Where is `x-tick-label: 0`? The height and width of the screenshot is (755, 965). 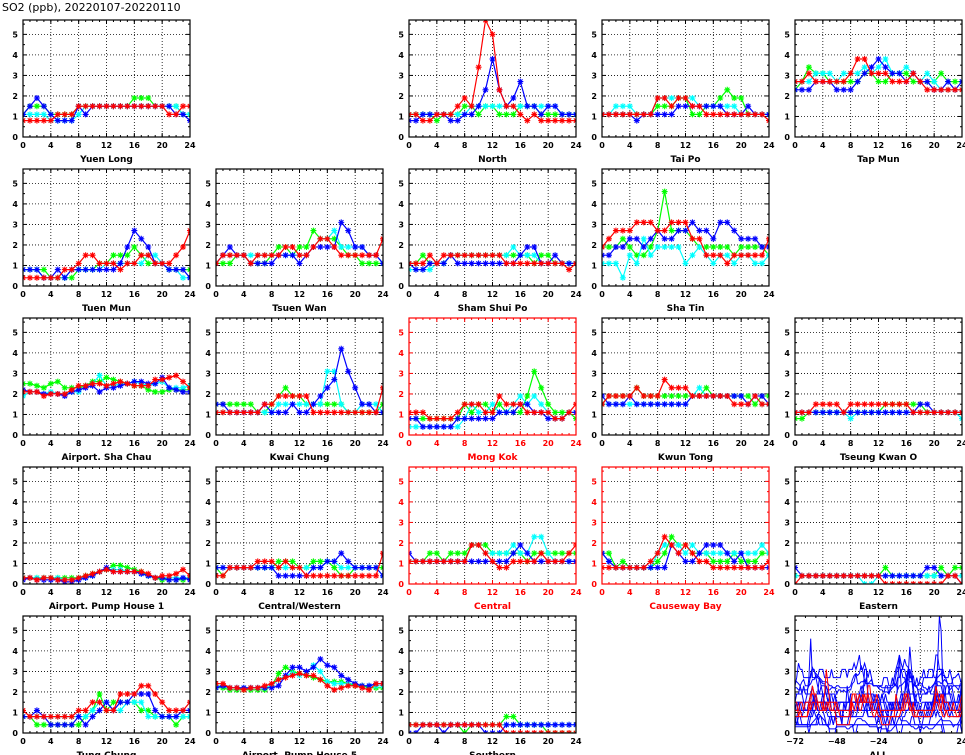
x-tick-label: 0 is located at coordinates (795, 592).